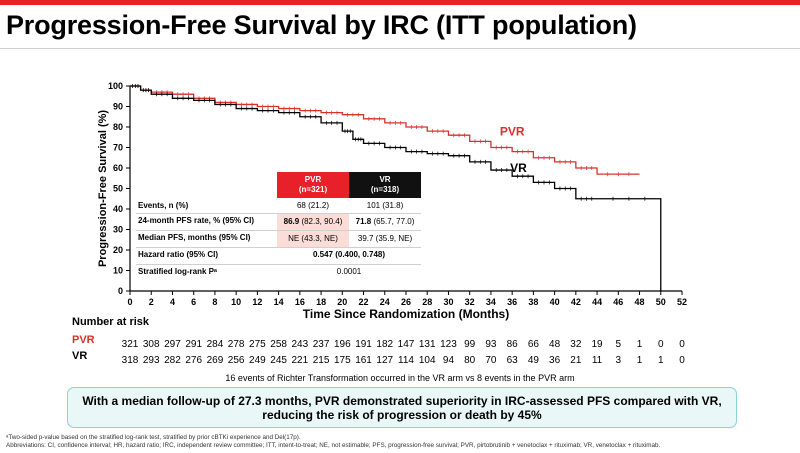 This screenshot has height=453, width=800. What do you see at coordinates (682, 302) in the screenshot?
I see `x-tick-label: 52` at bounding box center [682, 302].